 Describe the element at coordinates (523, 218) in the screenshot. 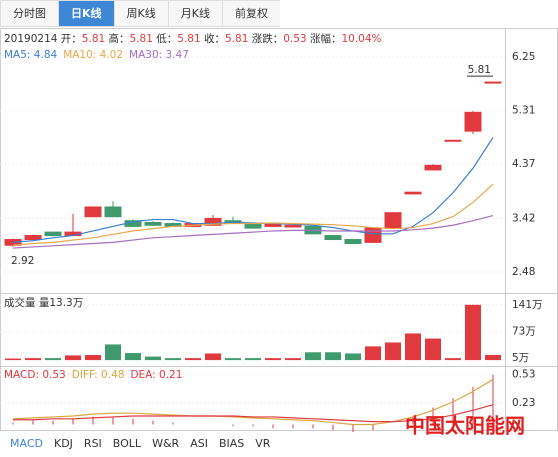

I see `y-tick-label: 3.42` at that location.